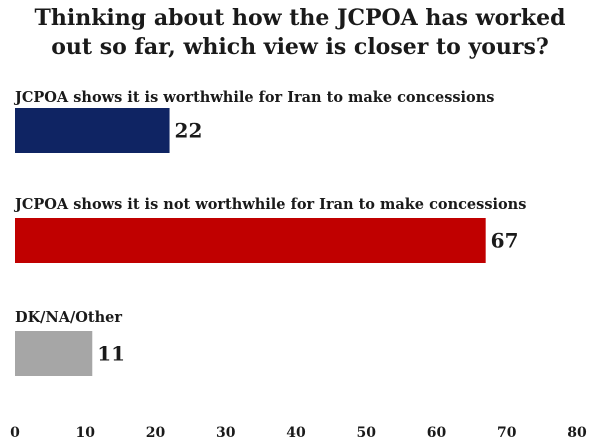 The width and height of the screenshot is (600, 446). Describe the element at coordinates (111, 354) in the screenshot. I see `value-label: 11` at that location.